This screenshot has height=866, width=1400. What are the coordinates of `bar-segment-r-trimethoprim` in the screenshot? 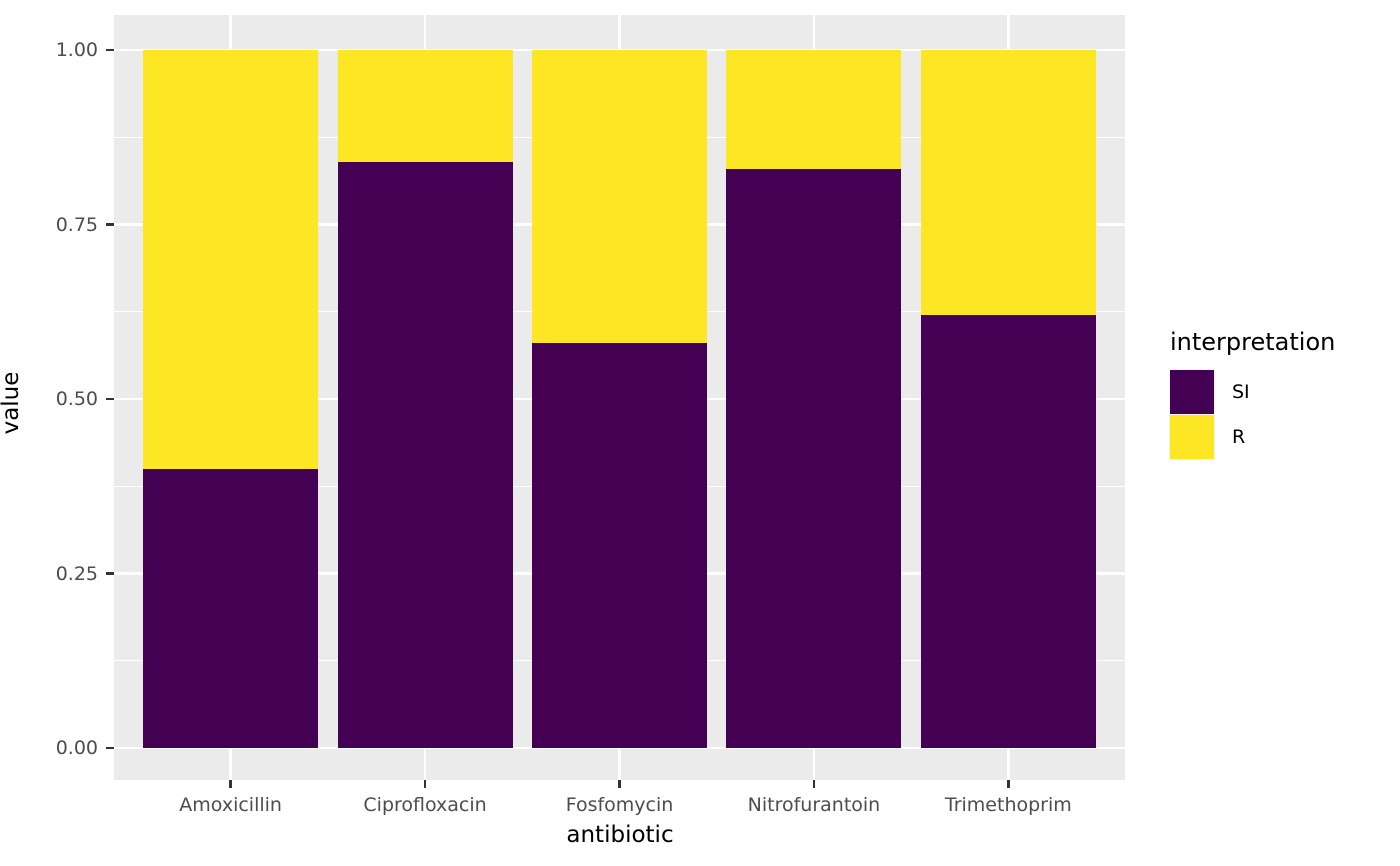 It's located at (1008, 183).